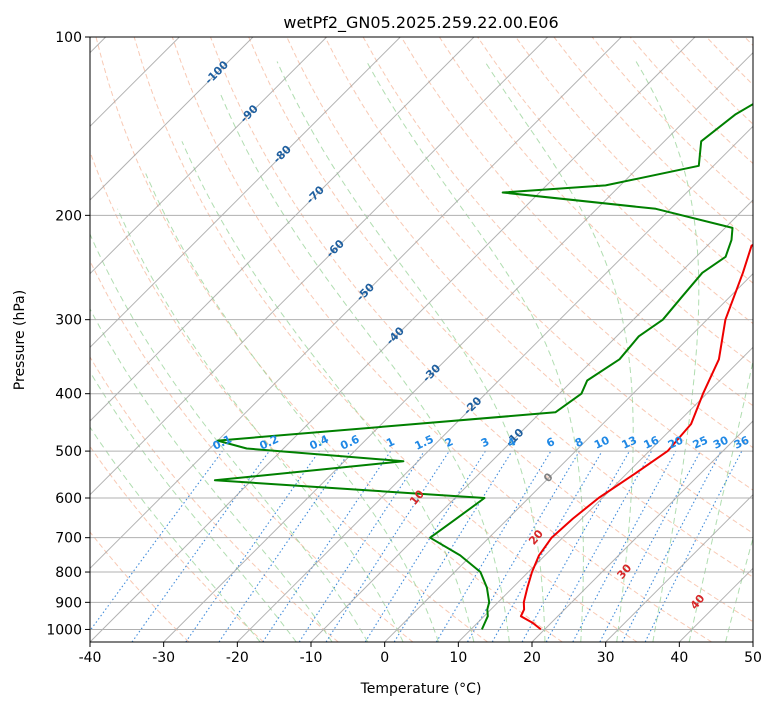 Image resolution: width=775 pixels, height=708 pixels. I want to click on x-tick-label: -20, so click(237, 658).